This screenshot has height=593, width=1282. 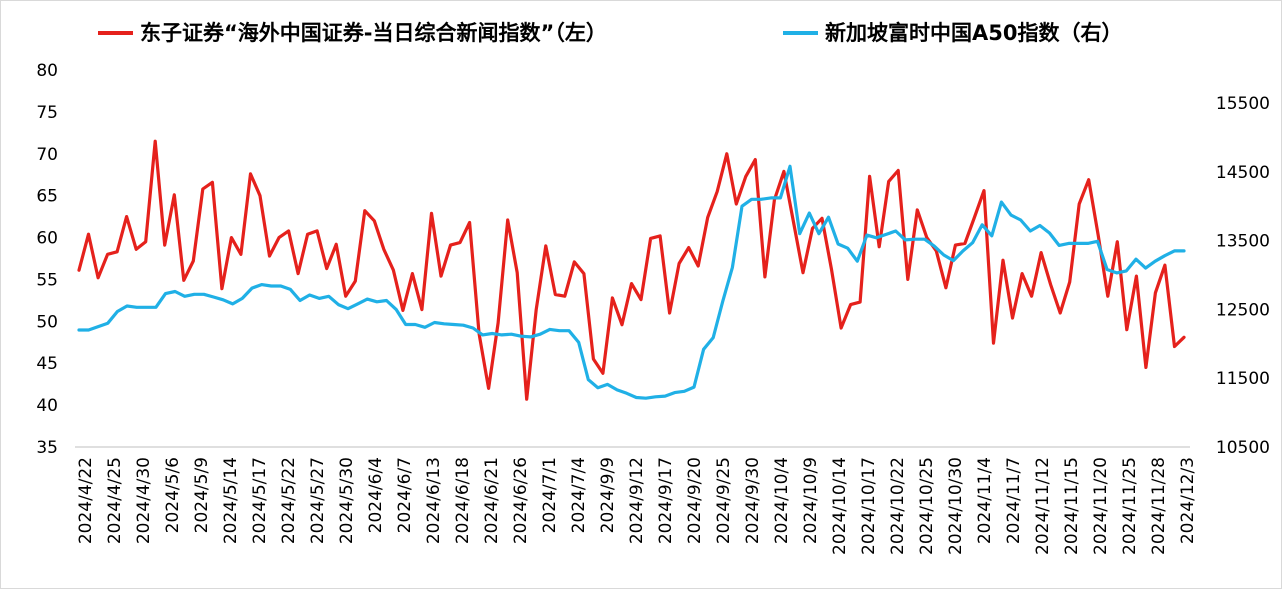 What do you see at coordinates (1014, 500) in the screenshot?
I see `x-tick-label: 2024/11/7` at bounding box center [1014, 500].